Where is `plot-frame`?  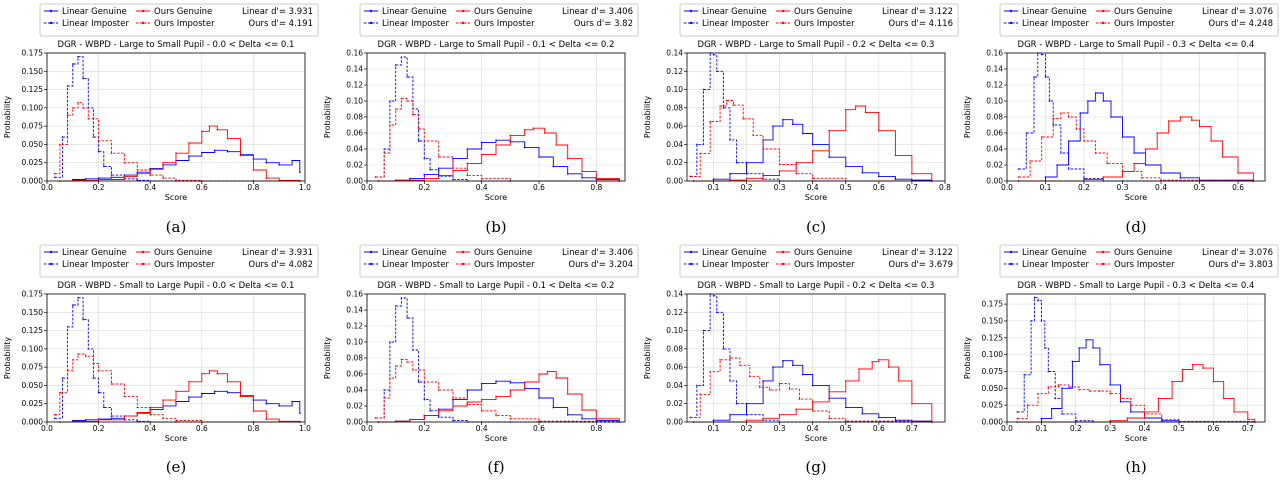
plot-frame is located at coordinates (176, 117).